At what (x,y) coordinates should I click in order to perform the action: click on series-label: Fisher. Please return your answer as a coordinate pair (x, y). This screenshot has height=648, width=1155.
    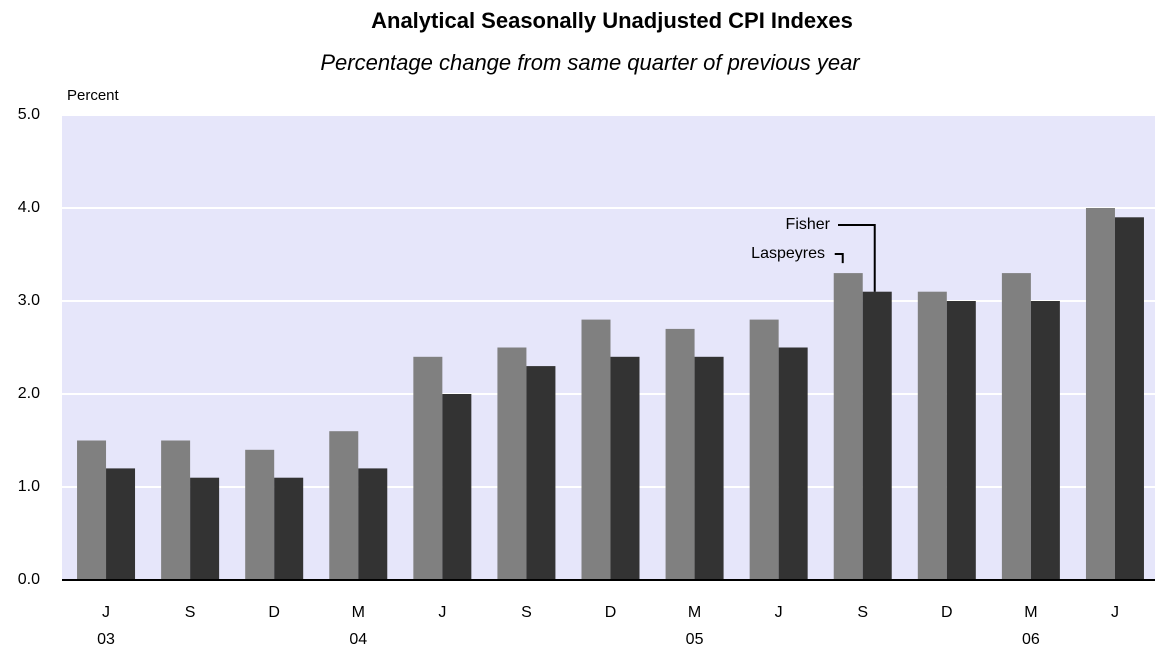
    Looking at the image, I should click on (808, 224).